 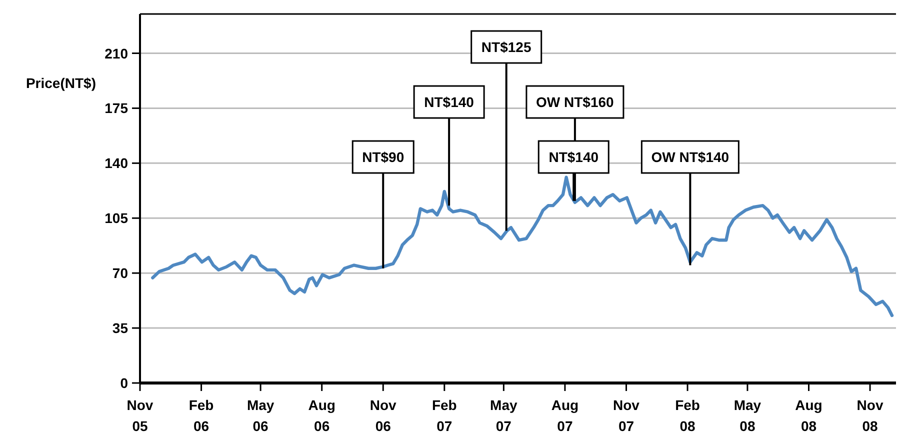 I want to click on x-tick-label: Feb 07, so click(x=444, y=415).